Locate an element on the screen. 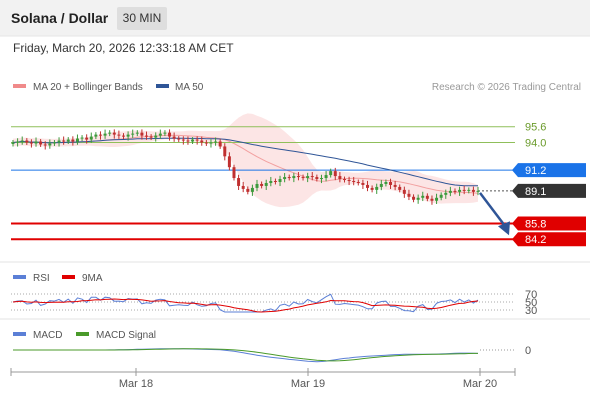 The height and width of the screenshot is (400, 590). ma50-line is located at coordinates (245, 162).